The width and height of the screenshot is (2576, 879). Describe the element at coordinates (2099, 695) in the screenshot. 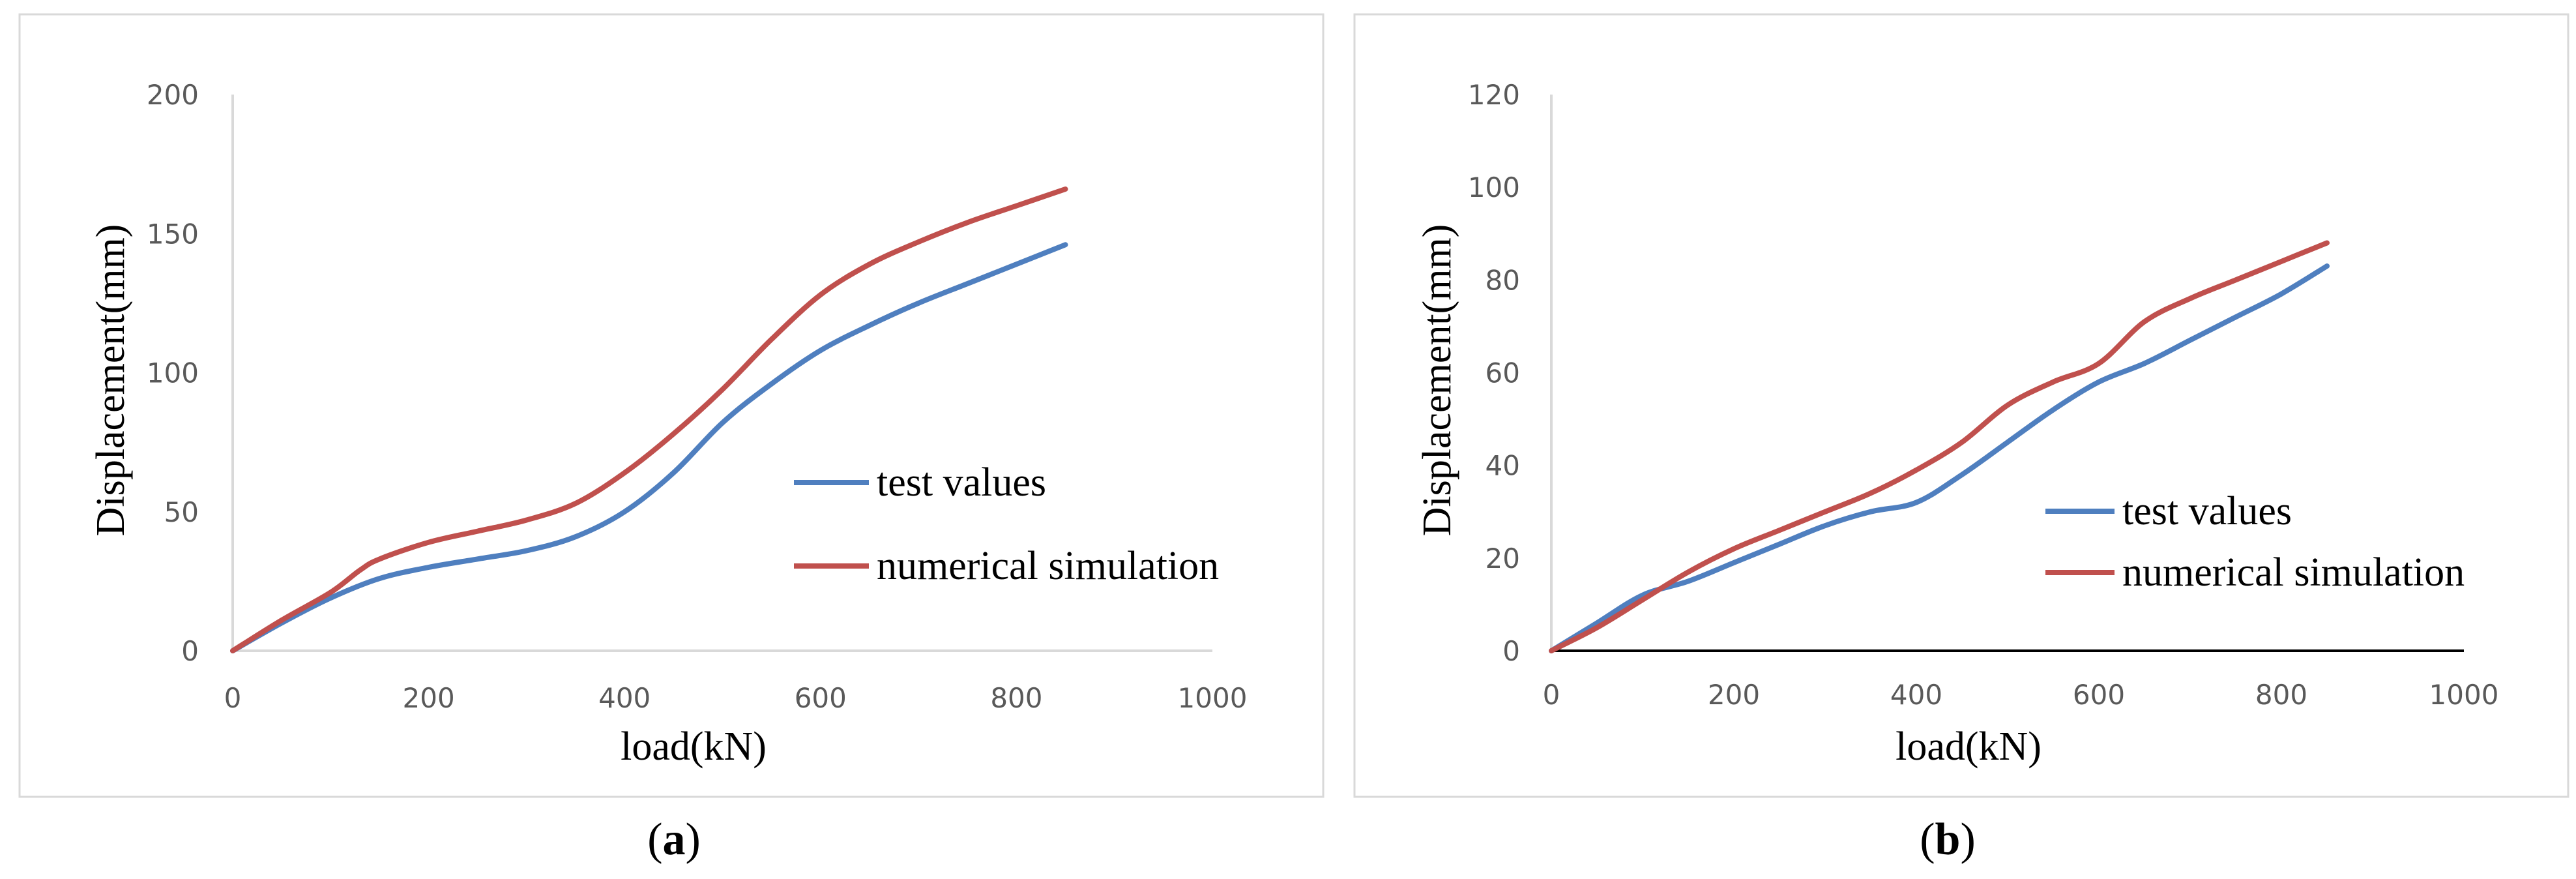

I see `chart-b-x-tick-label: 600` at that location.